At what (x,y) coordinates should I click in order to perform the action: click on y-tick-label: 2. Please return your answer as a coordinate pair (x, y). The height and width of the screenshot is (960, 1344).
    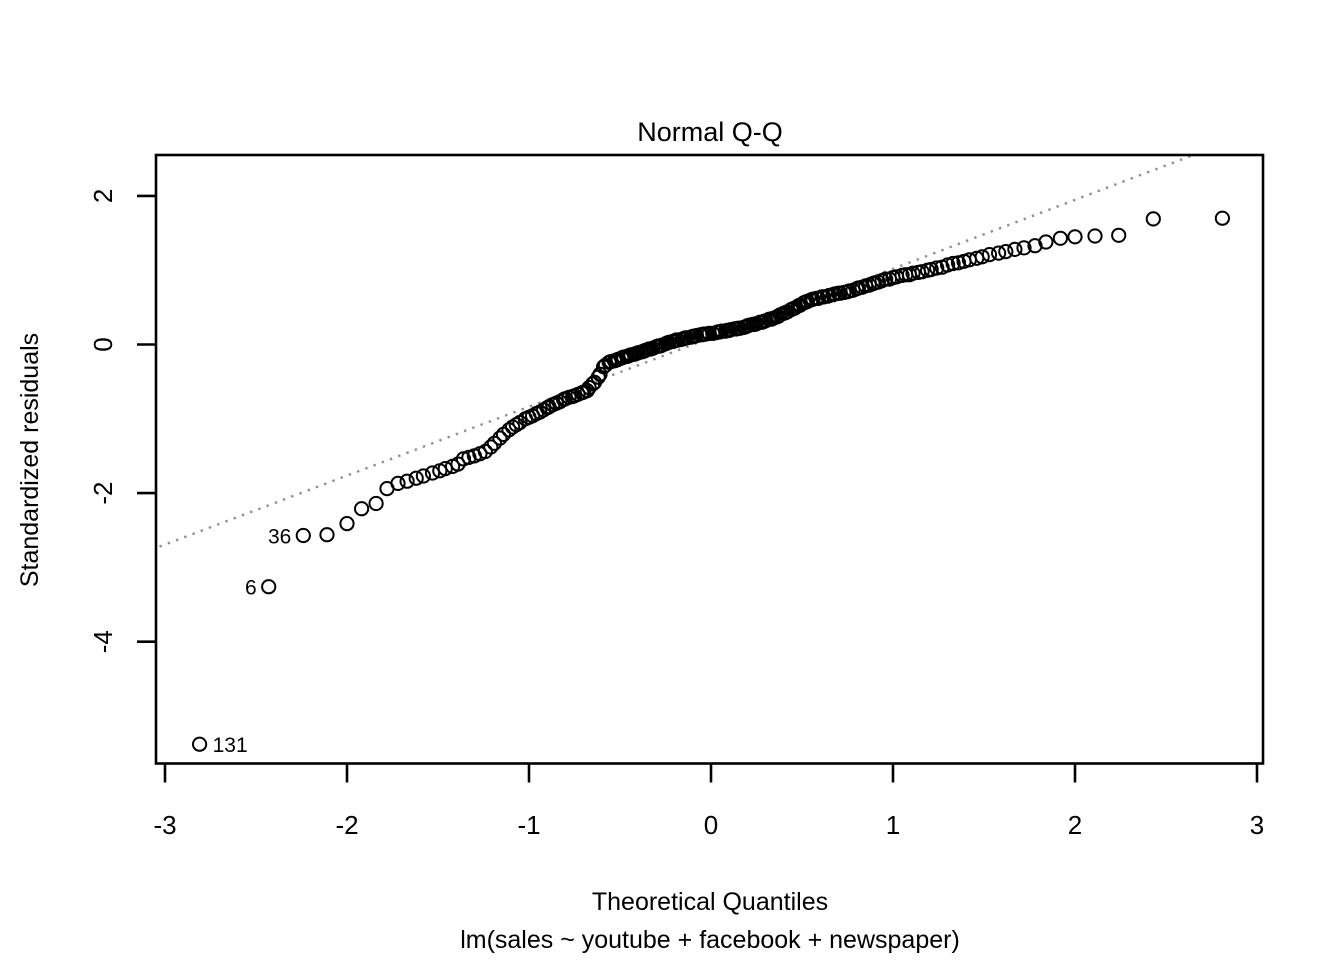
    Looking at the image, I should click on (103, 196).